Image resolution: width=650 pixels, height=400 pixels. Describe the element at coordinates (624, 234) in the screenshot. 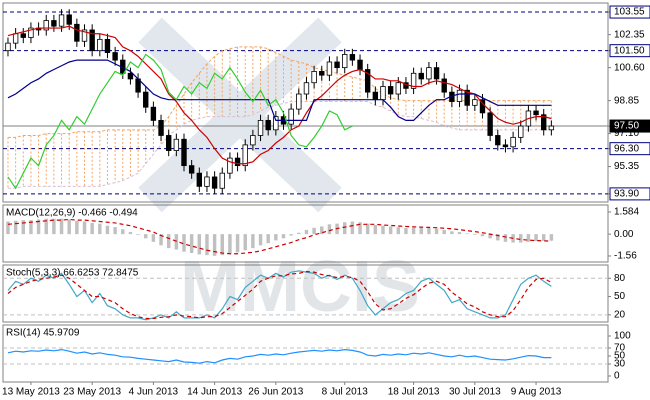

I see `y-tick-label: 0.00` at that location.